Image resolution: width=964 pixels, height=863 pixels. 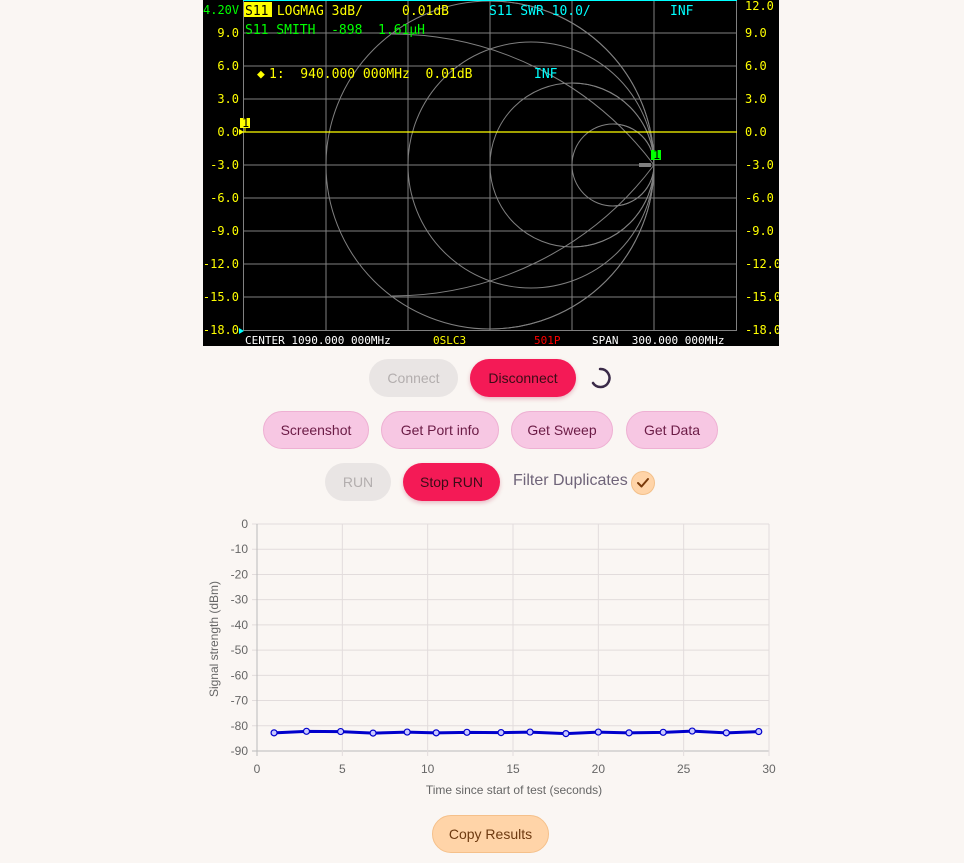 I want to click on left-tick-label: -9.0, so click(x=224, y=231).